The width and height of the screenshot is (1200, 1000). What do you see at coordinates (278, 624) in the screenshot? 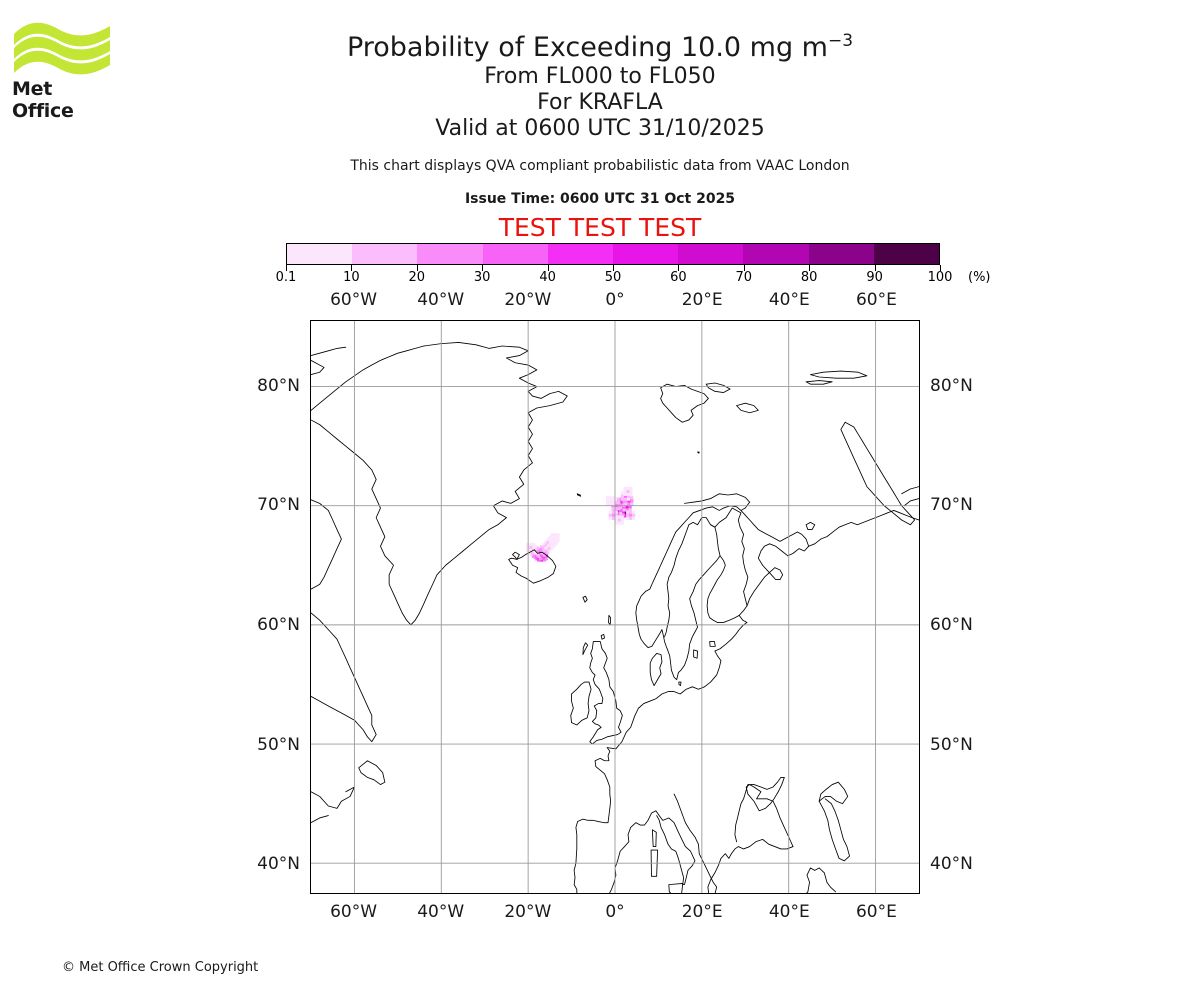
I see `latitude-label: 60°N` at bounding box center [278, 624].